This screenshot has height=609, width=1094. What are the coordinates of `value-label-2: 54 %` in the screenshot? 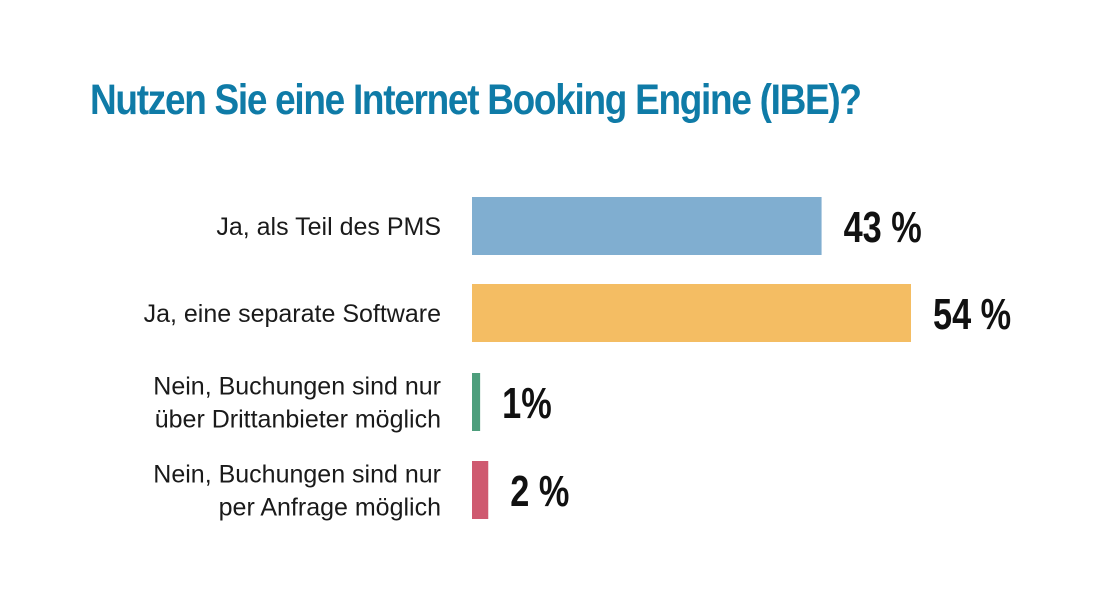 It's located at (972, 314).